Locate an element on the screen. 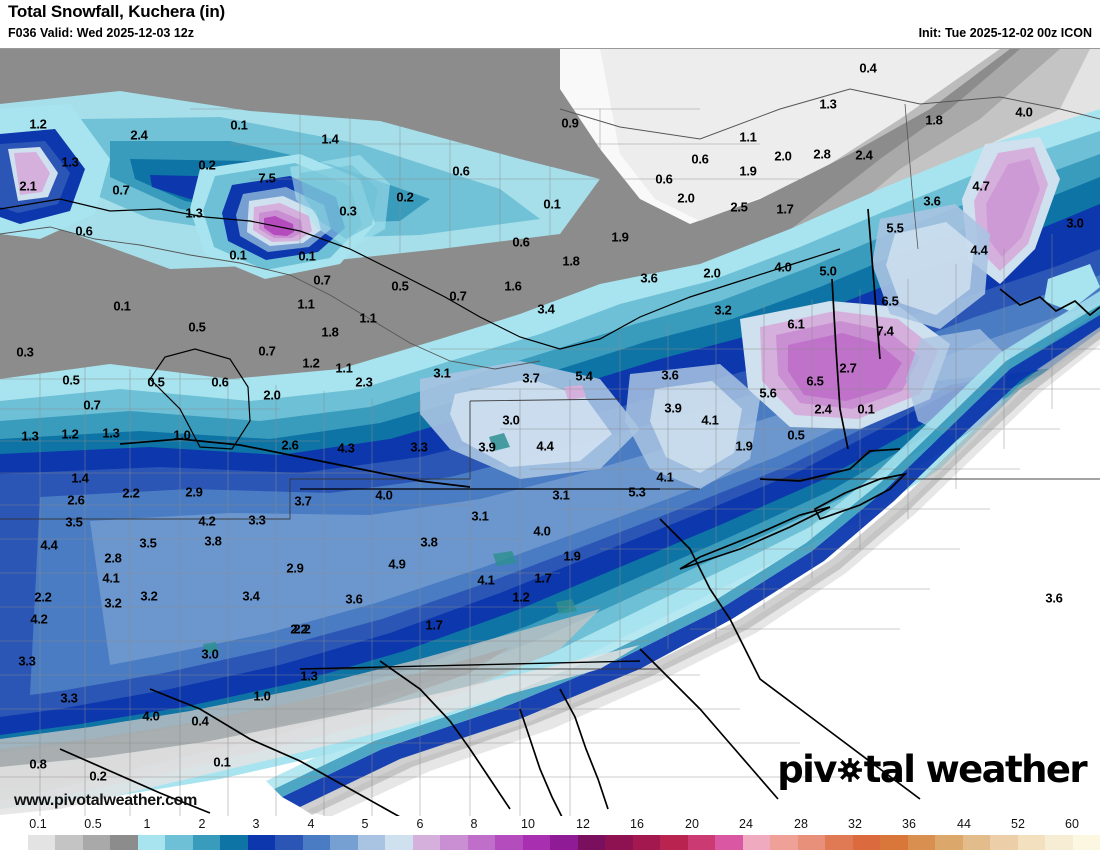 The width and height of the screenshot is (1100, 850). colorbar-swatches is located at coordinates (550, 842).